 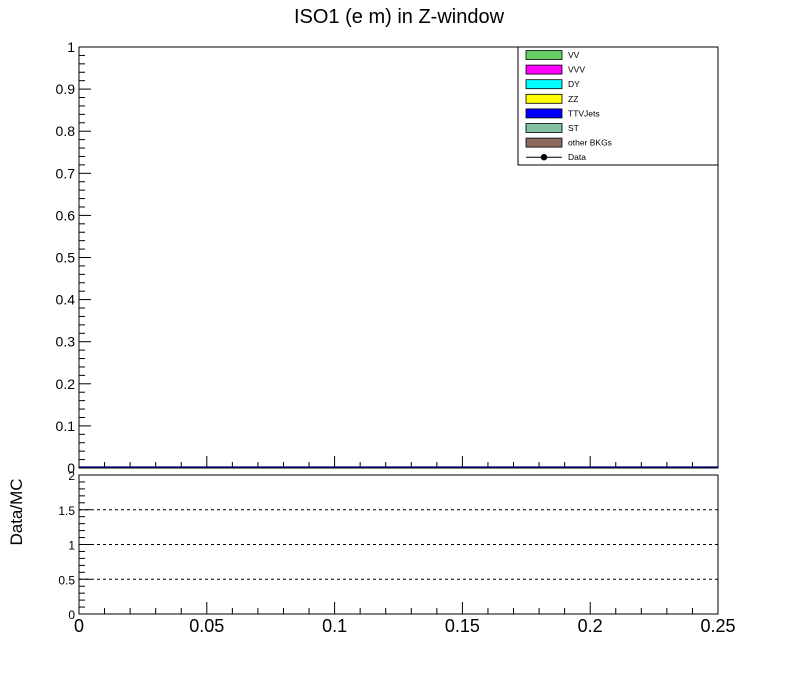 I want to click on ratio-y-axis-label: Data/MC, so click(x=16, y=511).